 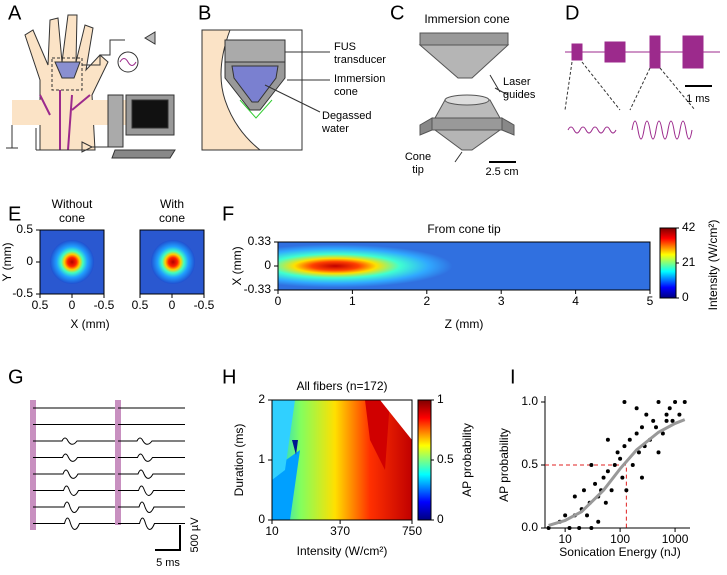 I want to click on annotation: Cone, so click(x=418, y=157).